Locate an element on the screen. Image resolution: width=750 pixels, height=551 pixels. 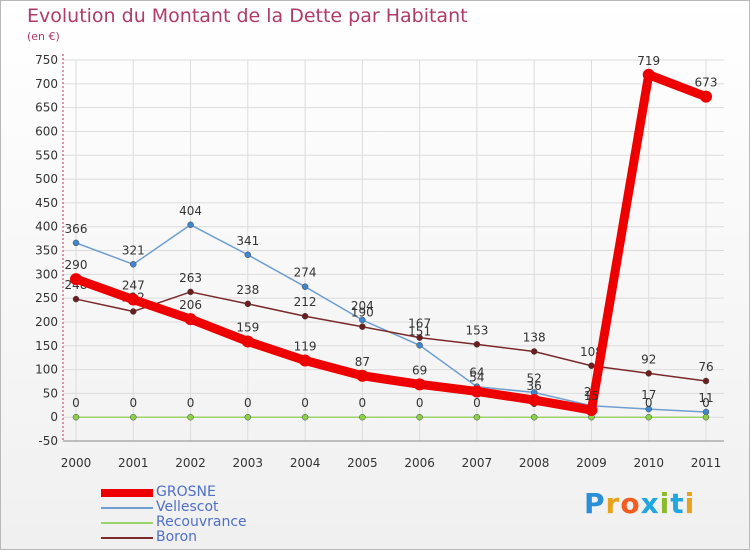
data-label: 206 is located at coordinates (190, 305).